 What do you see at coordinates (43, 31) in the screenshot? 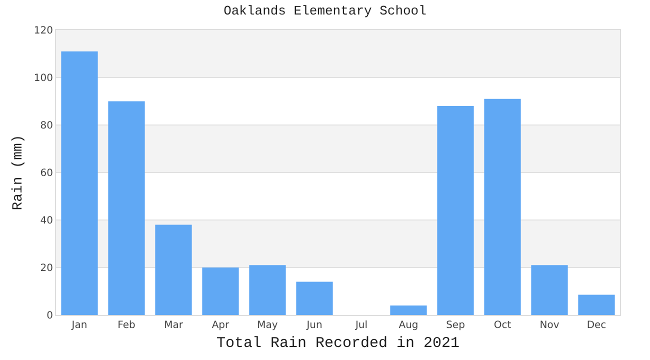
I see `y-tick-label: 120` at bounding box center [43, 31].